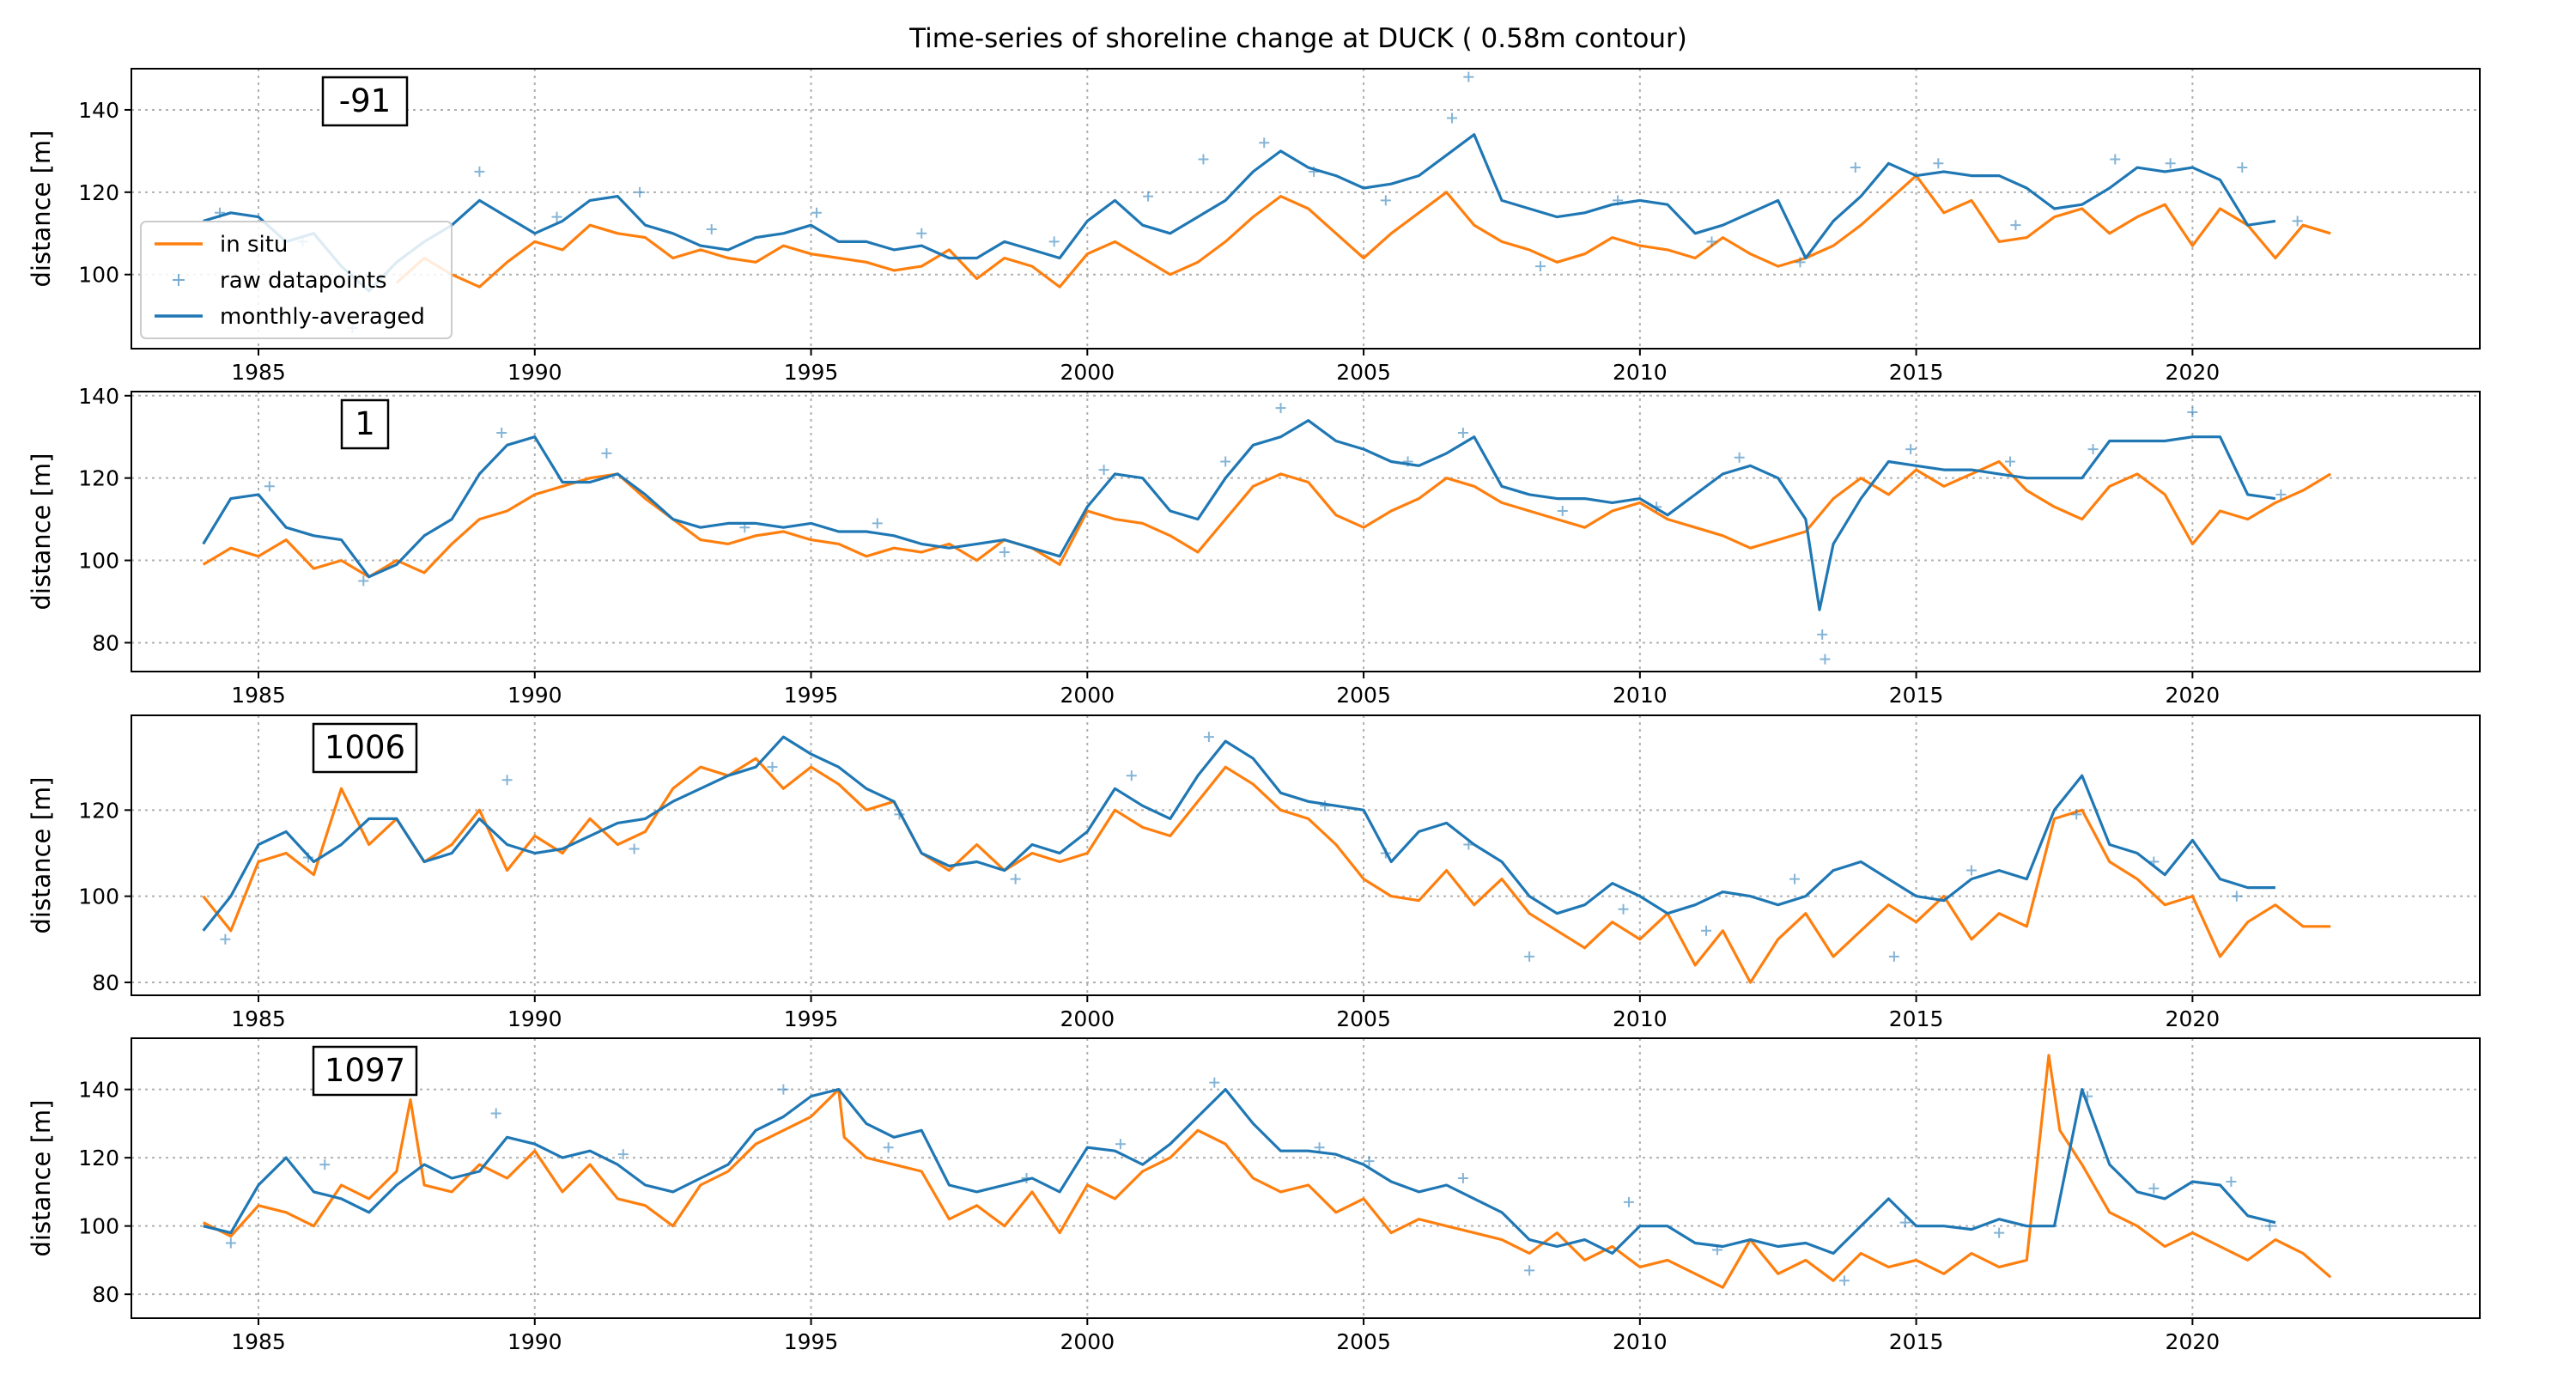  Describe the element at coordinates (323, 317) in the screenshot. I see `legend-label: monthly-averaged` at that location.